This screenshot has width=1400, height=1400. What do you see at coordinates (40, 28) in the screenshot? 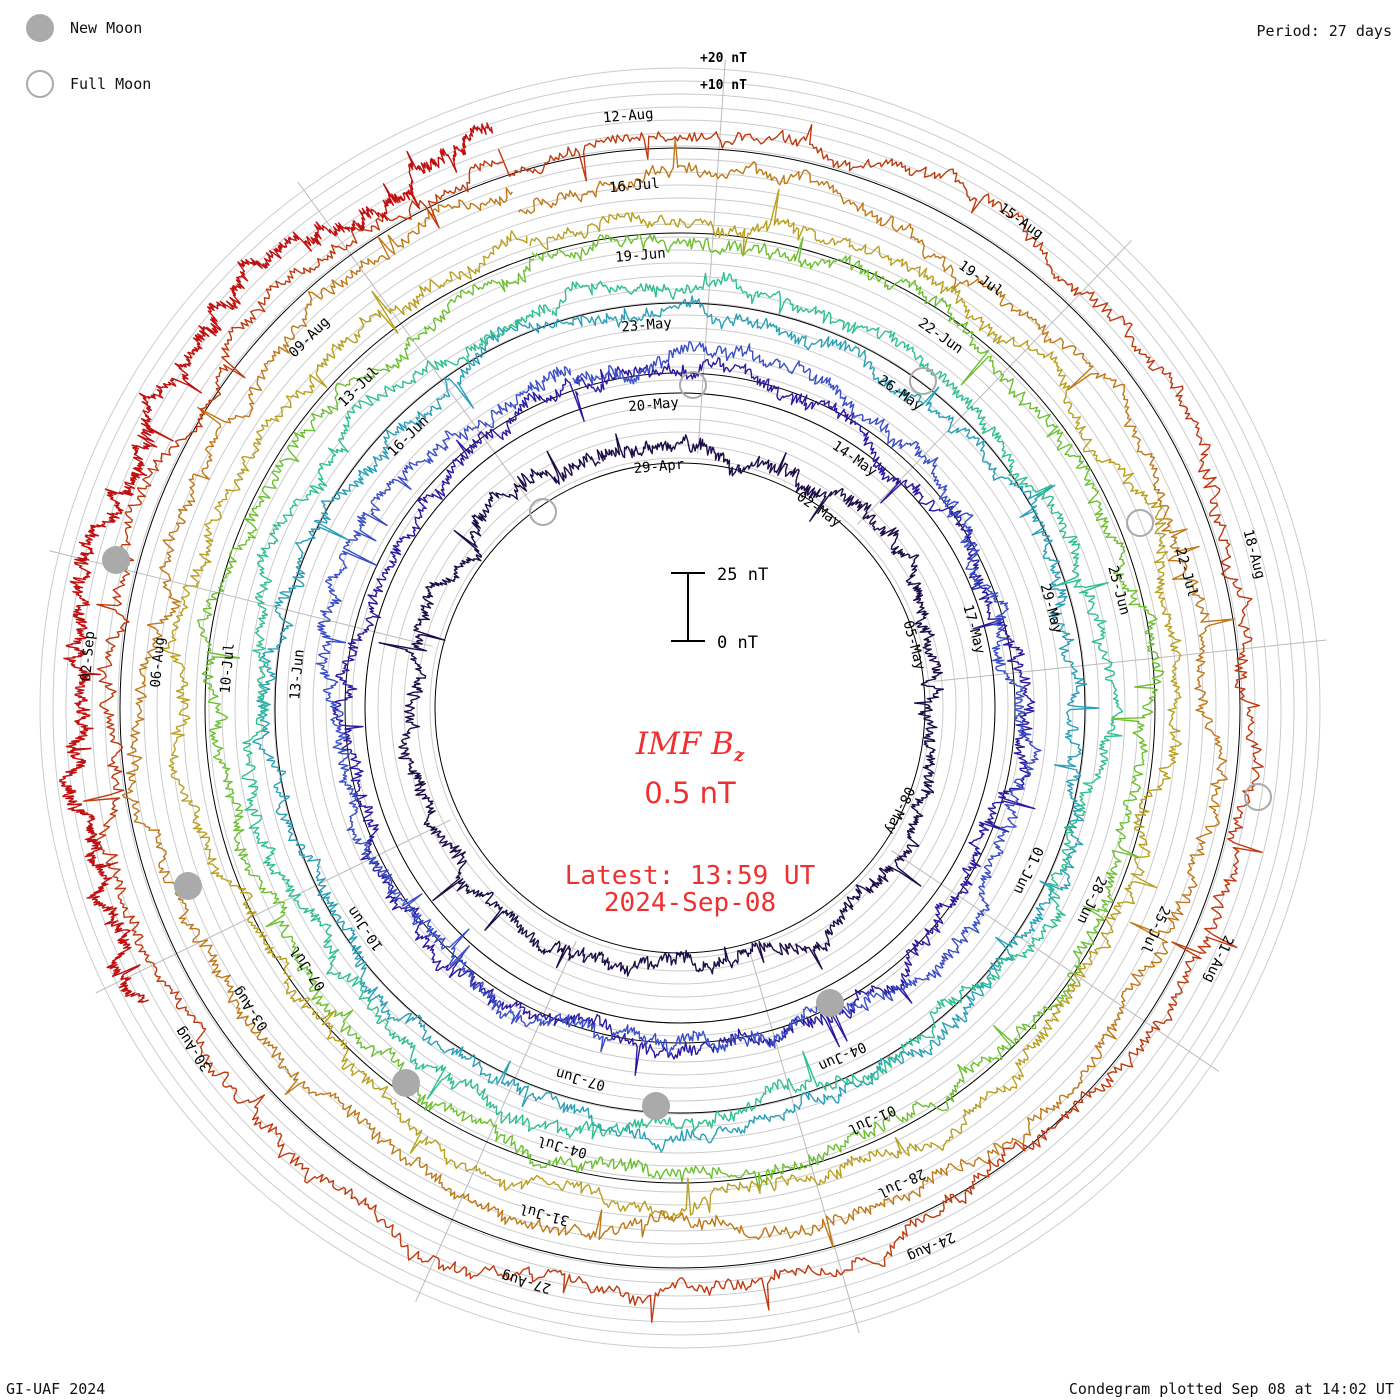
I see `new-moon-icon` at bounding box center [40, 28].